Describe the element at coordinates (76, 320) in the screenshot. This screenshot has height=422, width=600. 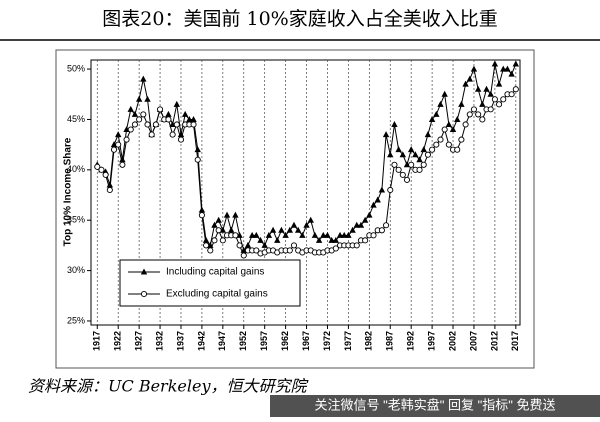
I see `y-tick-label: 25%` at that location.